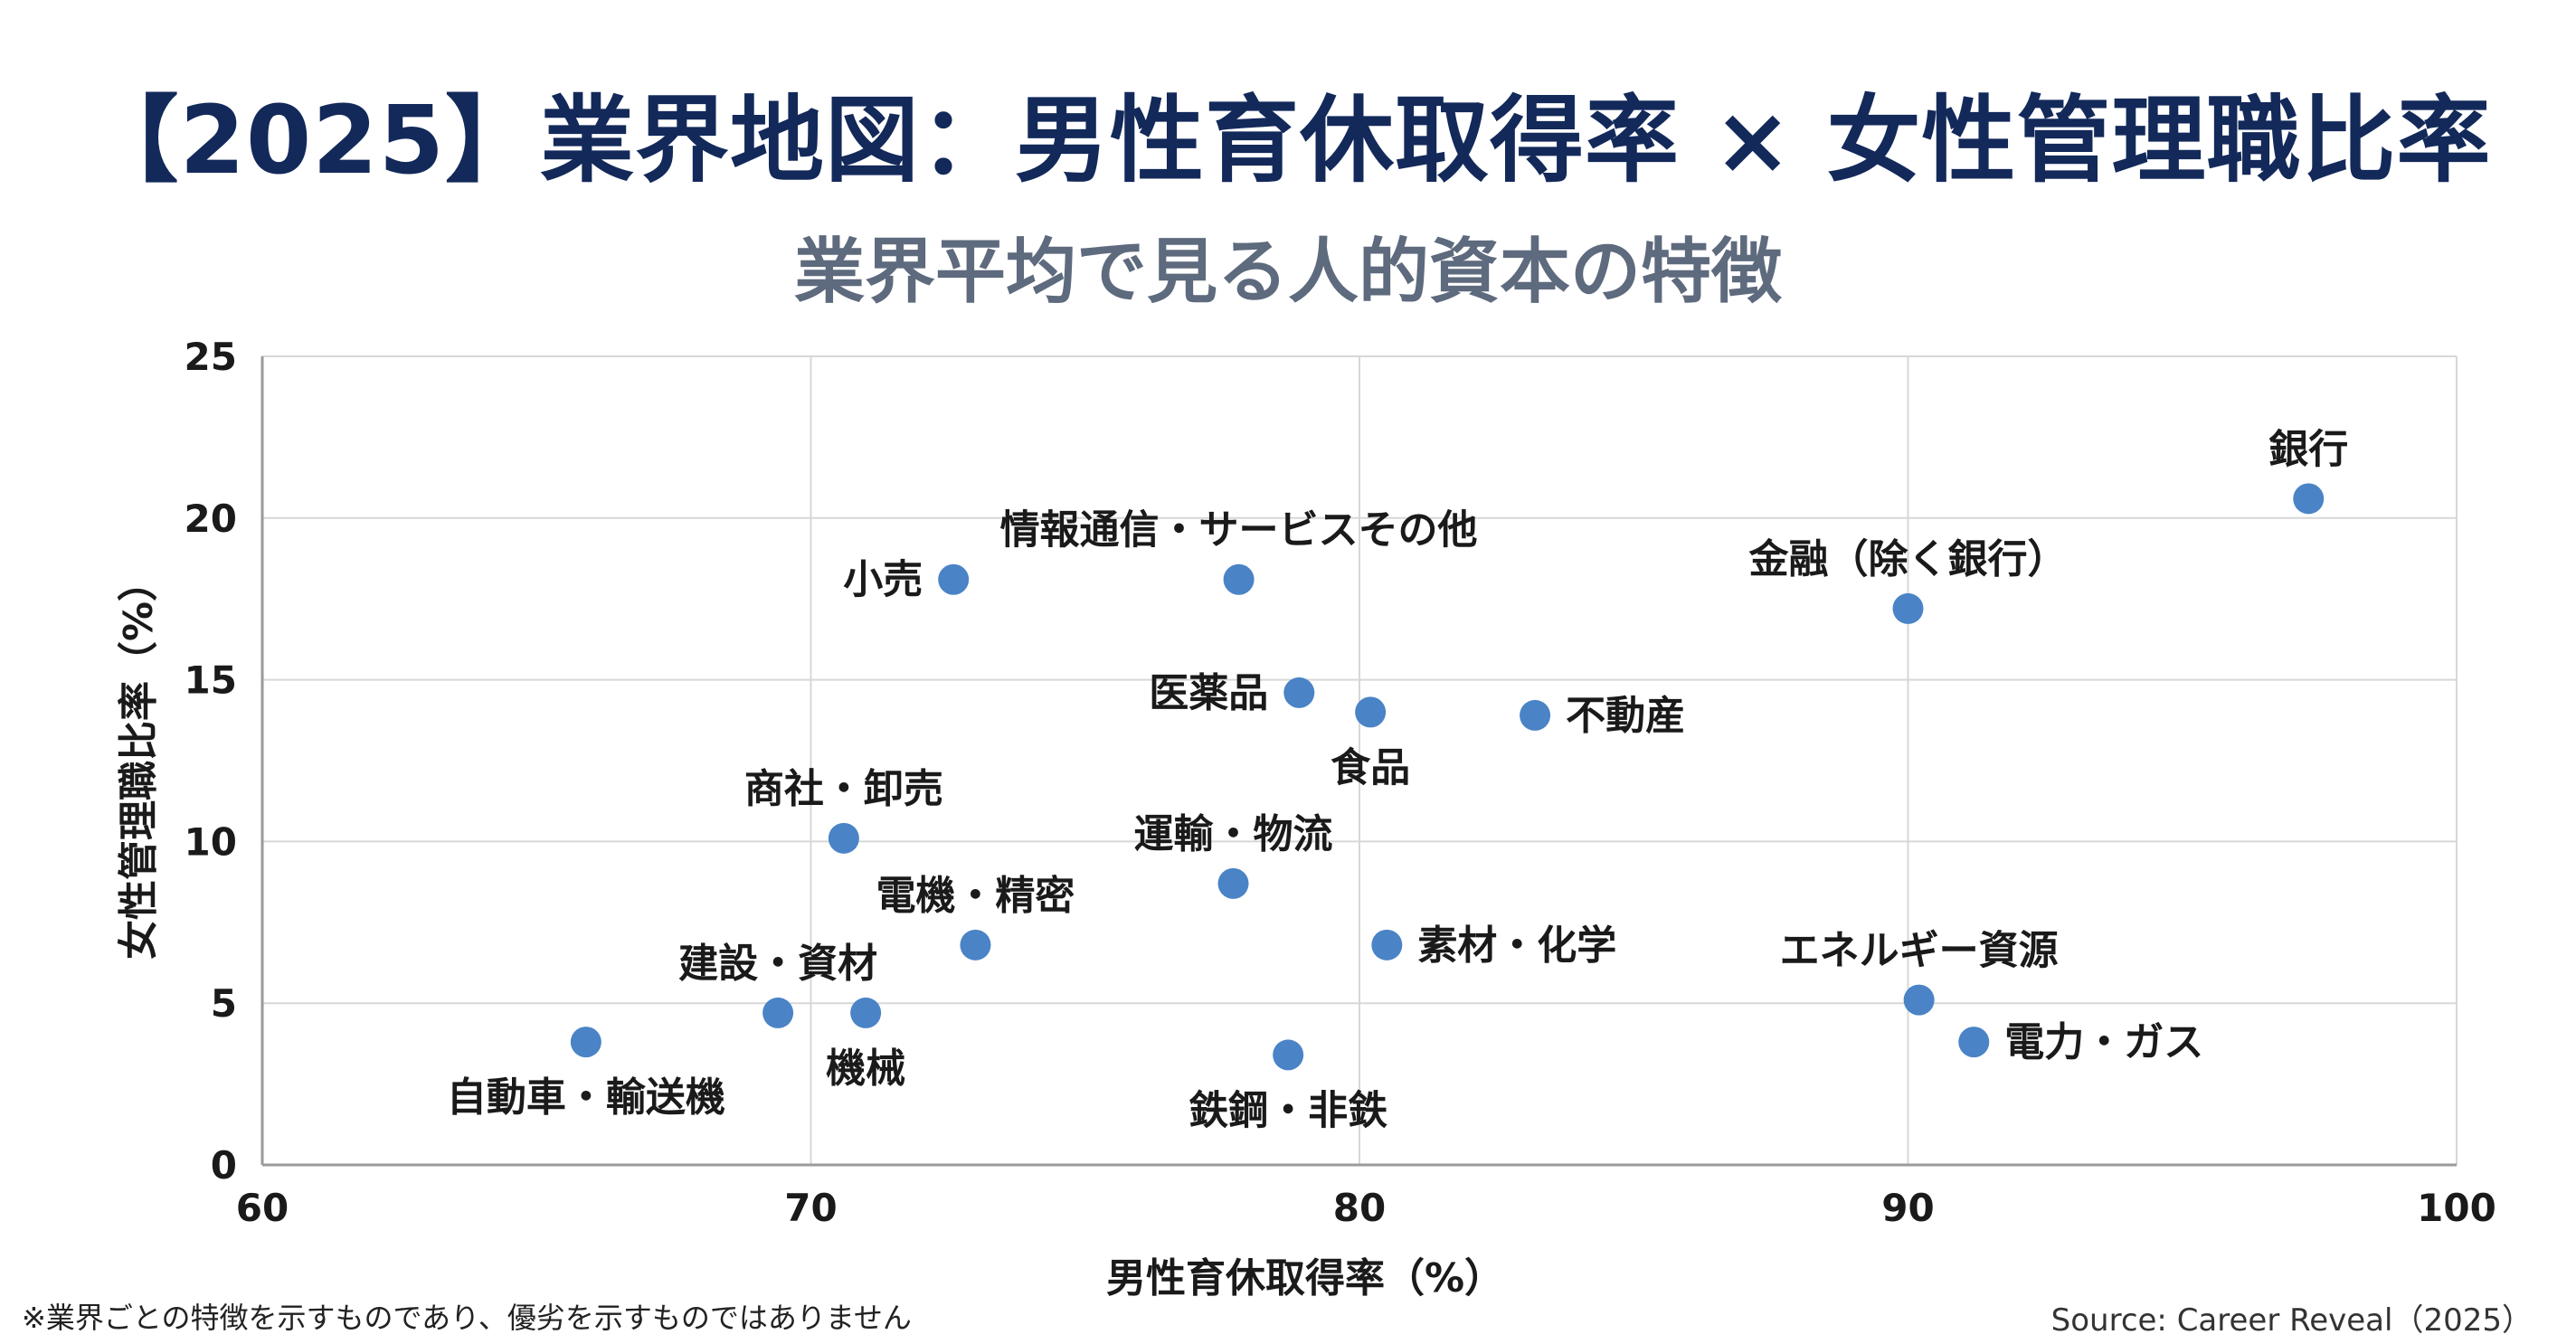 This screenshot has height=1344, width=2576. What do you see at coordinates (224, 1165) in the screenshot?
I see `y-tick-label-0: 0` at bounding box center [224, 1165].